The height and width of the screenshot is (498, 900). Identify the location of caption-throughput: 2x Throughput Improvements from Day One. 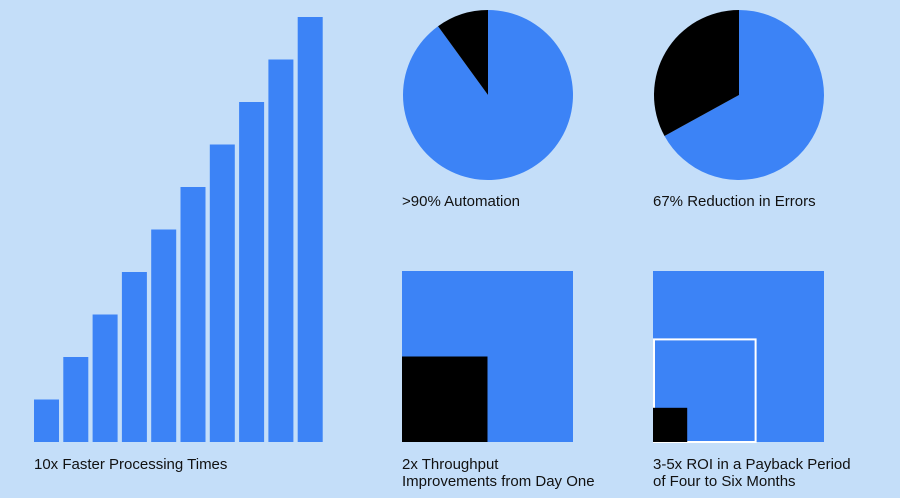
(498, 473).